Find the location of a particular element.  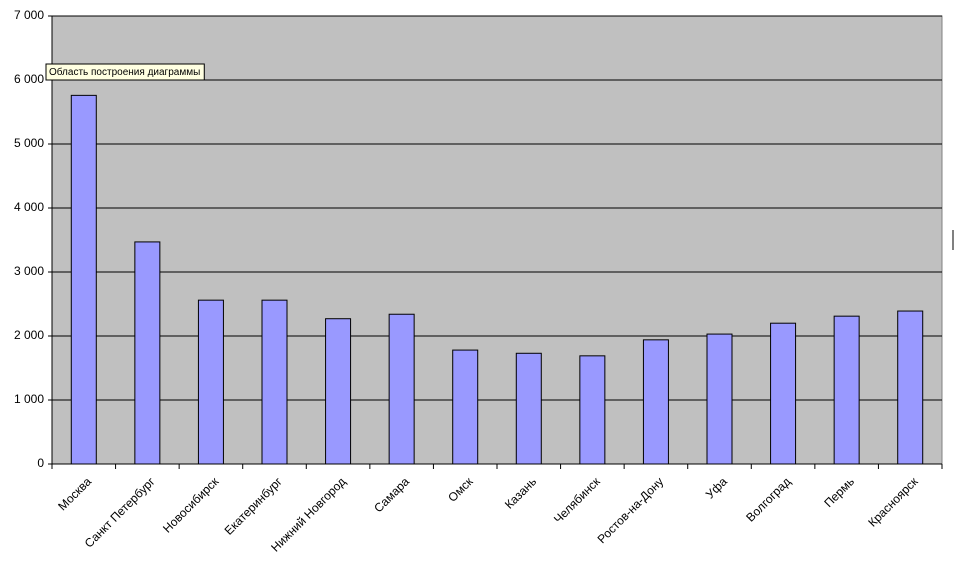

x-tick-label: Челябинск is located at coordinates (577, 500).